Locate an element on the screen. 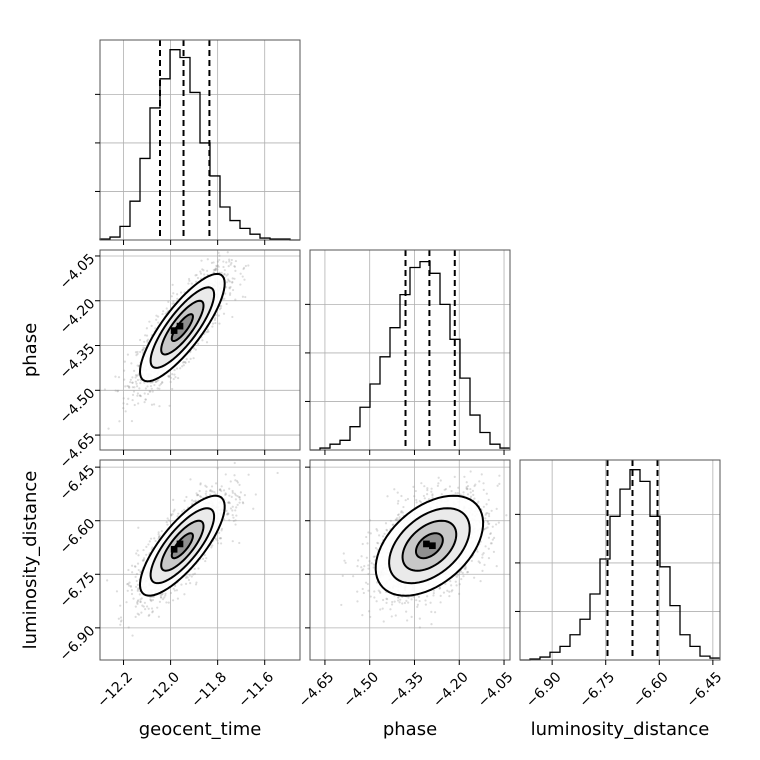 The image size is (760, 760). contour-line is located at coordinates (182, 545).